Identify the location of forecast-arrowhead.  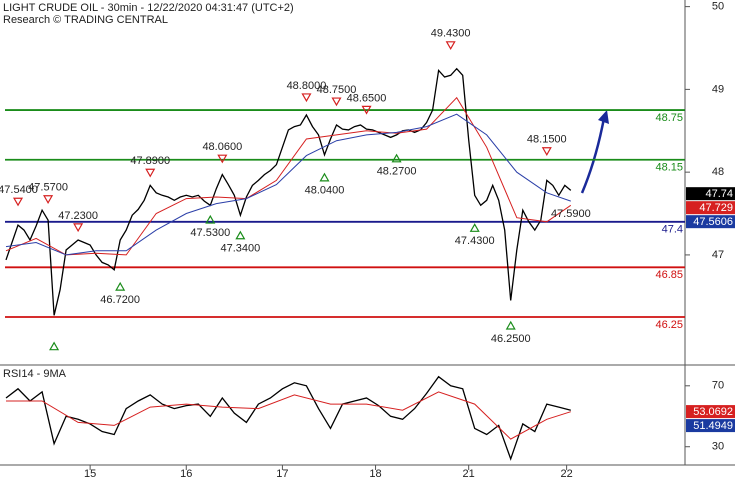
(603, 117).